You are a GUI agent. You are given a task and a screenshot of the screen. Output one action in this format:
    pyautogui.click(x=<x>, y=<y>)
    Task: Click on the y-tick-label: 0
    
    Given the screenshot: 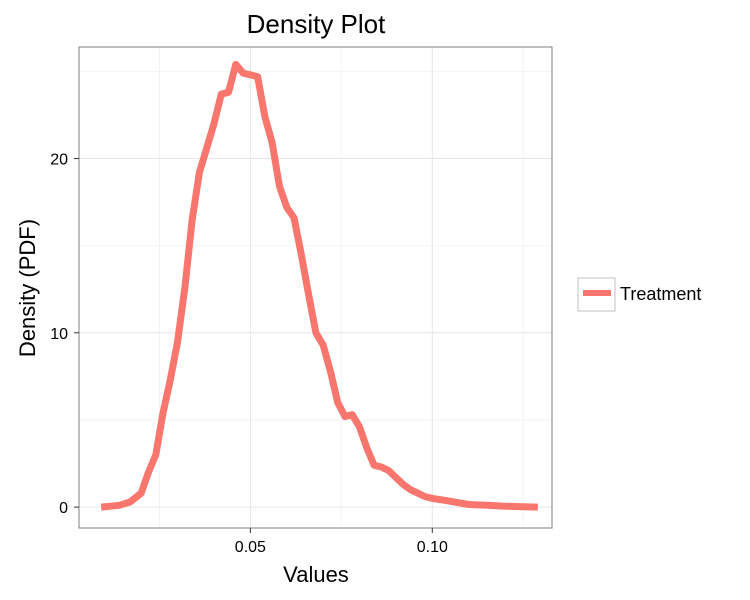 What is the action you would take?
    pyautogui.click(x=63, y=508)
    